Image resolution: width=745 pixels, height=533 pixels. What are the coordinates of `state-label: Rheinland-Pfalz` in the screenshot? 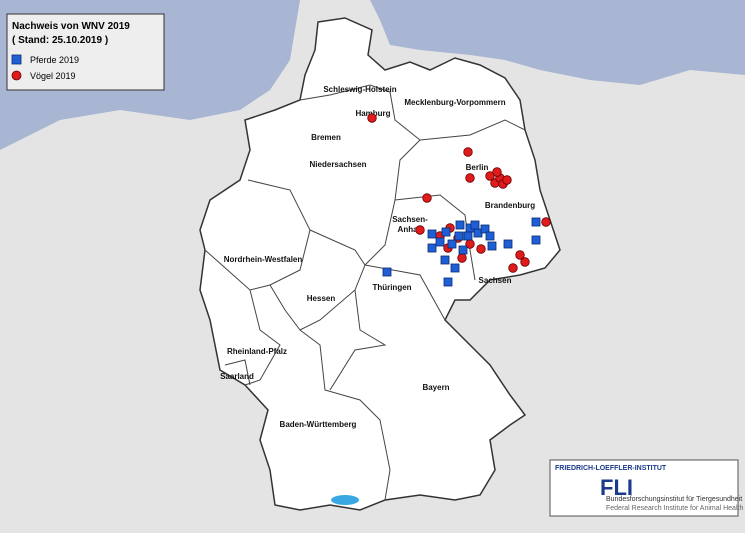 It's located at (257, 351).